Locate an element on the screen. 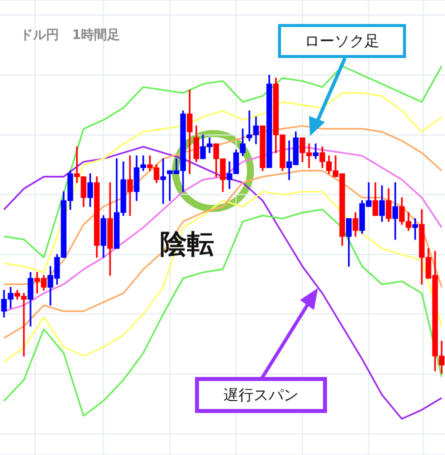 This screenshot has height=455, width=445. chart-title: ドル円 1時間足 is located at coordinates (70, 35).